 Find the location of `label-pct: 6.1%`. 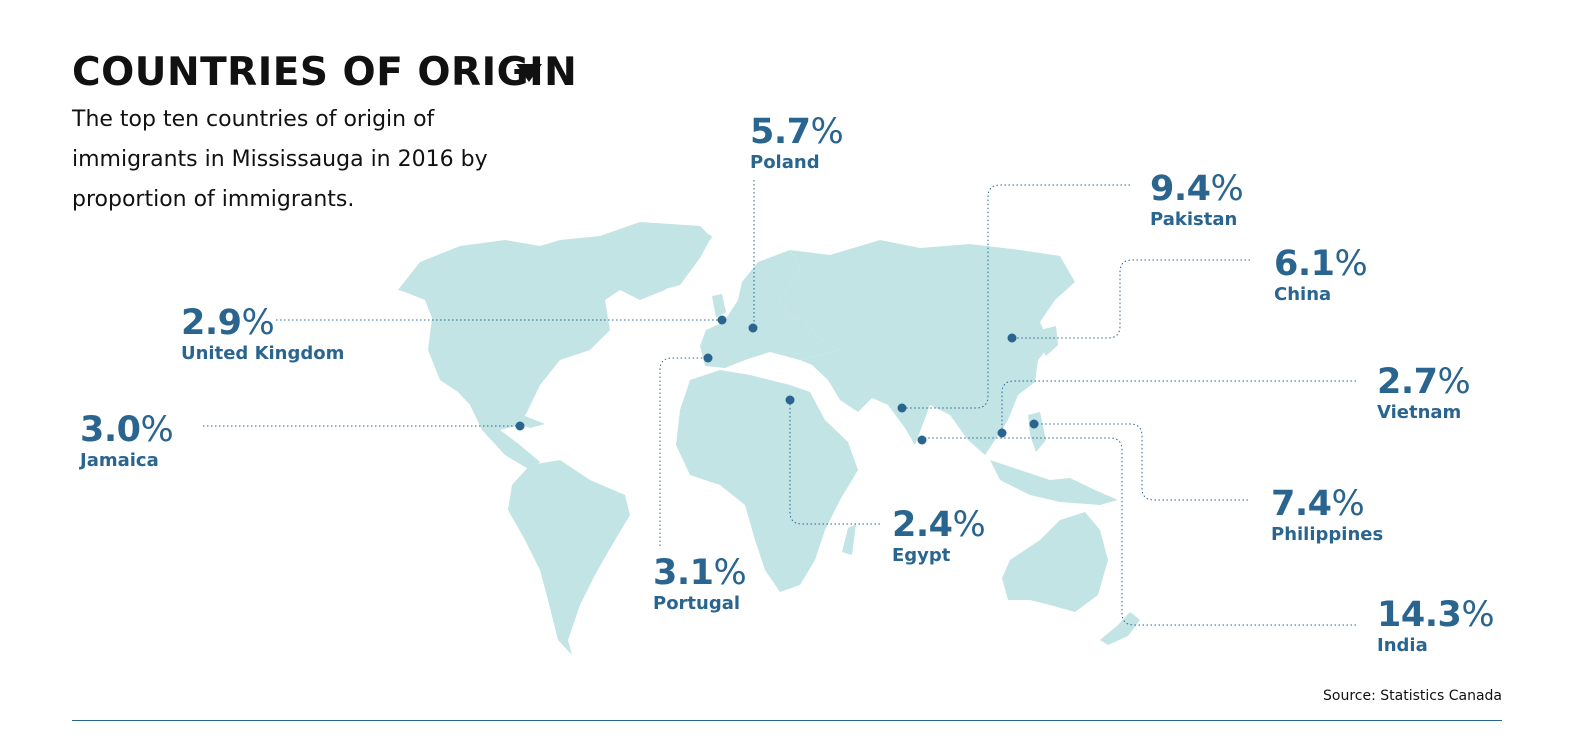

label-pct: 6.1% is located at coordinates (1321, 264).